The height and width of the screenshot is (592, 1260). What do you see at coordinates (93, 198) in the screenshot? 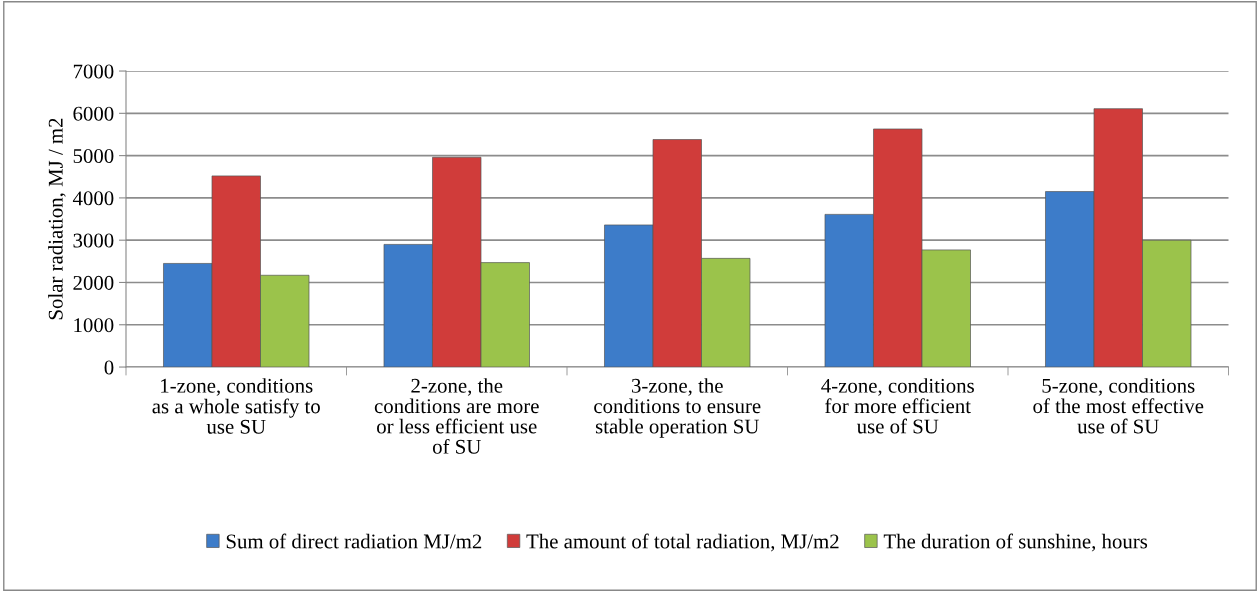
I see `y-tick-label: 4000` at bounding box center [93, 198].